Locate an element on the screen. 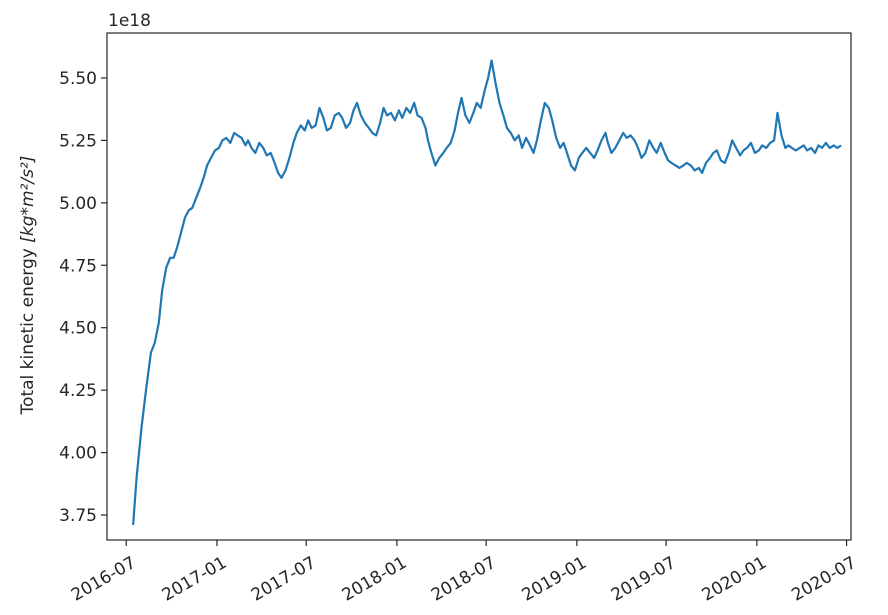 The width and height of the screenshot is (888, 615). y-axis-label: Total kinetic energy [kg*m²/s²] is located at coordinates (28, 286).